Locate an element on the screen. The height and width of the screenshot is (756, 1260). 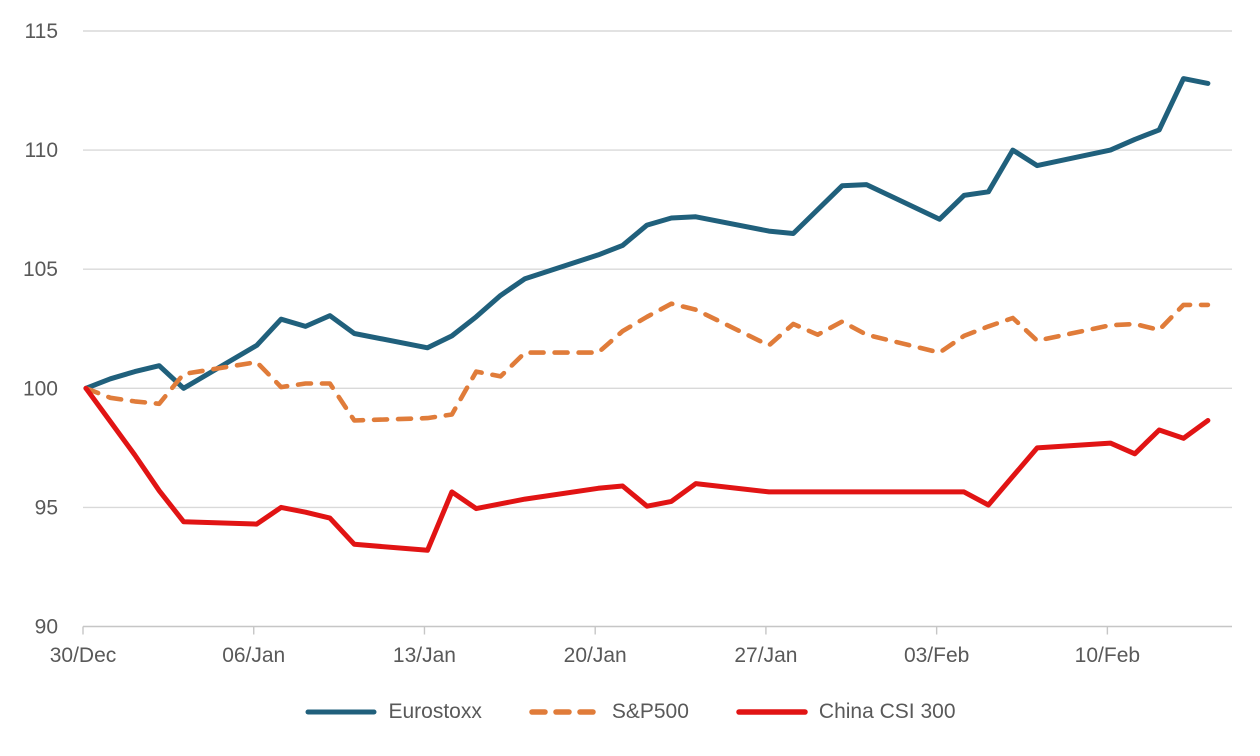
legend-label-china-csi-300: China CSI 300 is located at coordinates (887, 711).